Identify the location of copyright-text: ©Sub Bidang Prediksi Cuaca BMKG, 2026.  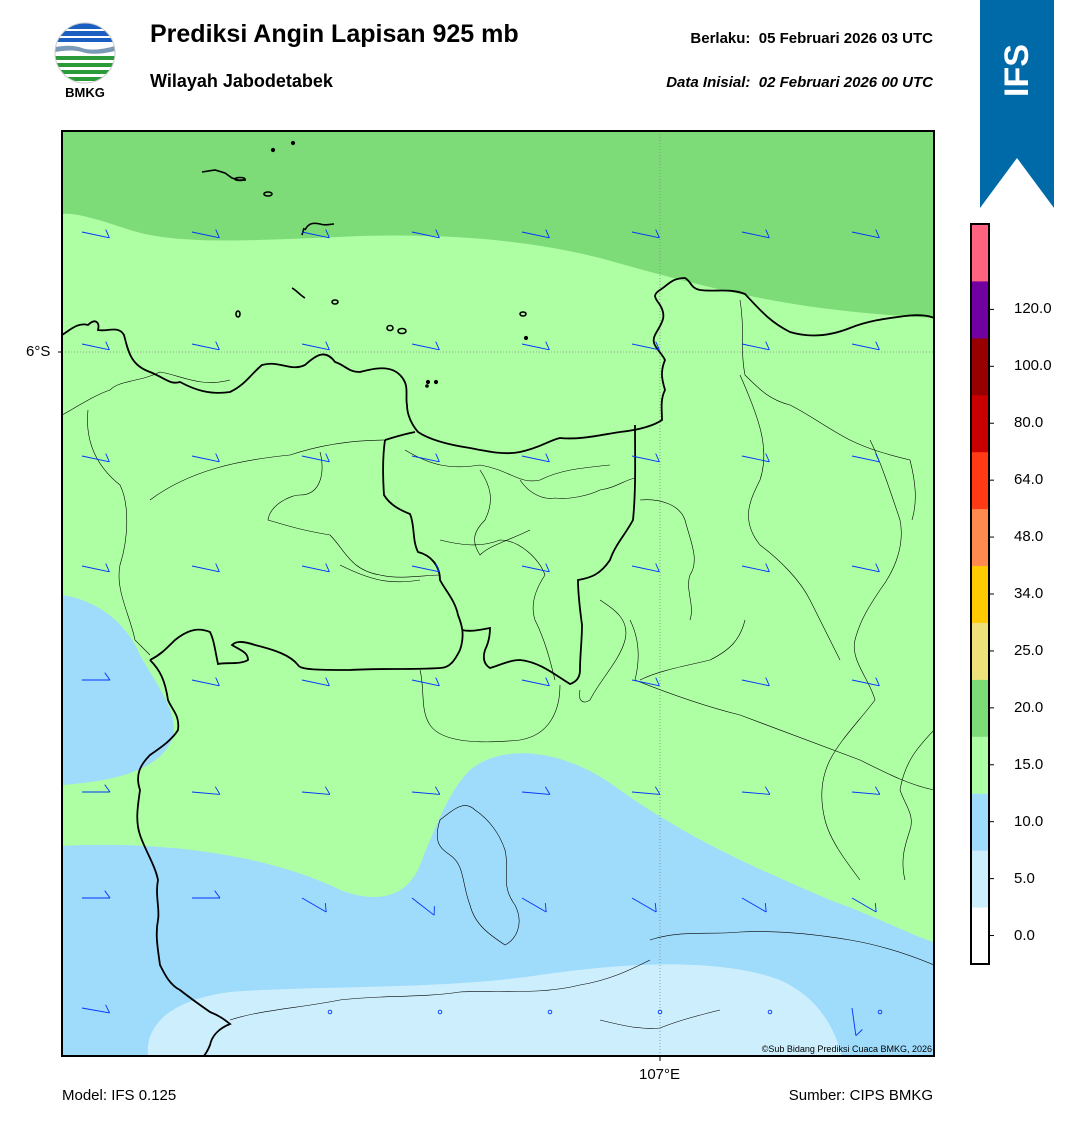
(847, 1049).